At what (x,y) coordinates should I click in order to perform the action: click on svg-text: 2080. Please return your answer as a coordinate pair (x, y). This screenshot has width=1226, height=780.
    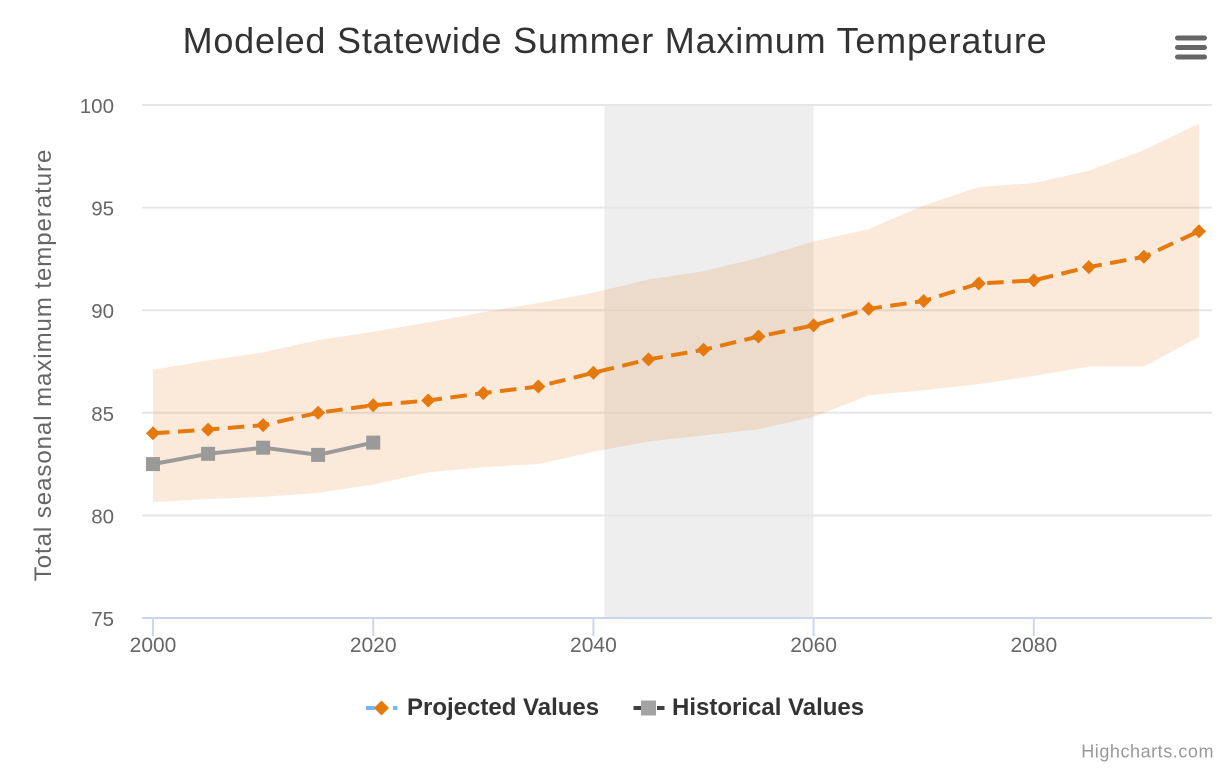
    Looking at the image, I should click on (1033, 645).